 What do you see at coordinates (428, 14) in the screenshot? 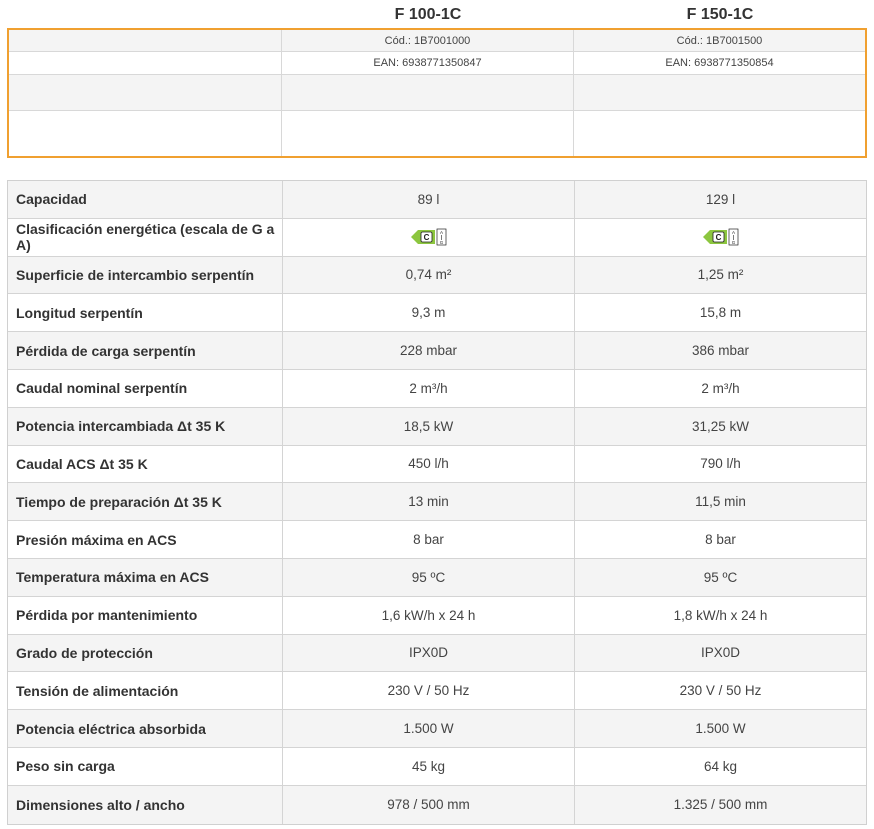
I see `model-name-1: F 100-1C` at bounding box center [428, 14].